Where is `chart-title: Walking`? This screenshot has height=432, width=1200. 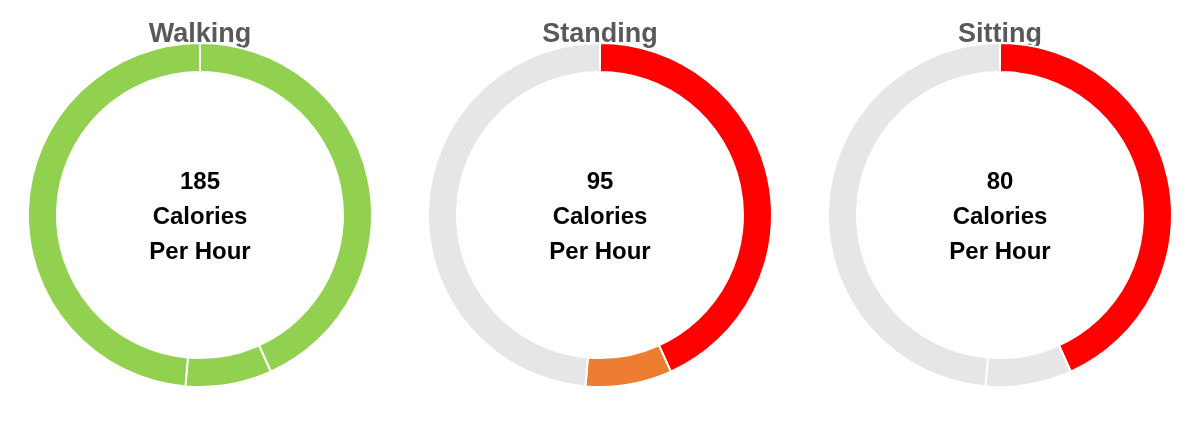 chart-title: Walking is located at coordinates (200, 33).